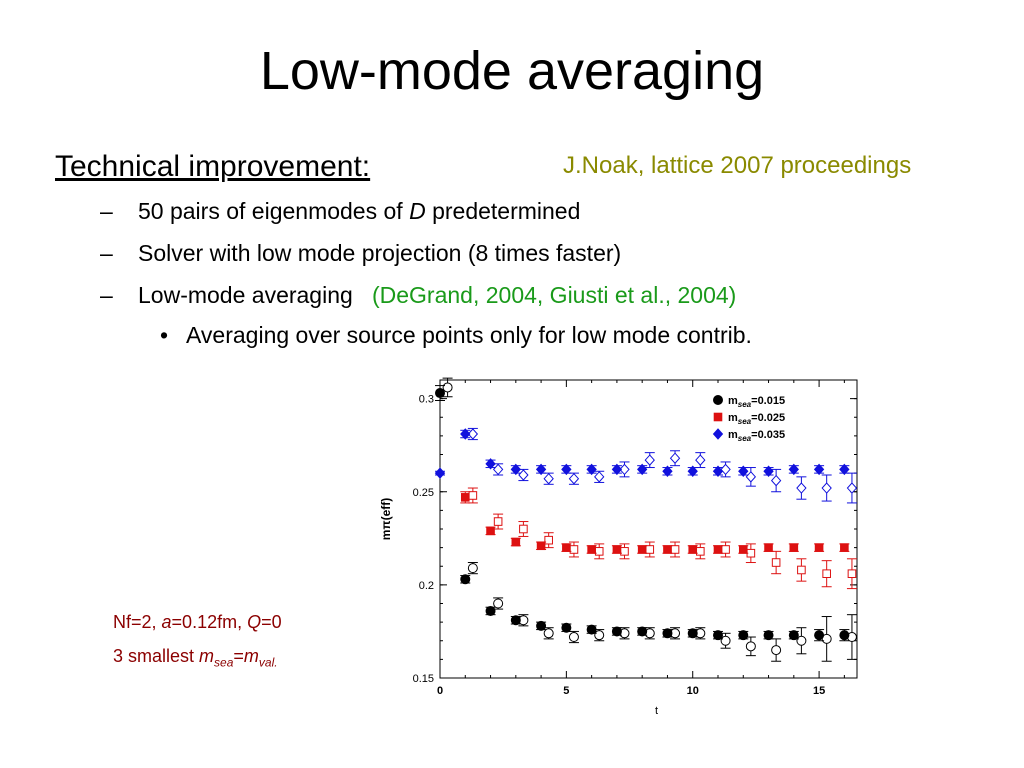 Image resolution: width=1024 pixels, height=768 pixels. I want to click on x-tick-label: 15, so click(819, 691).